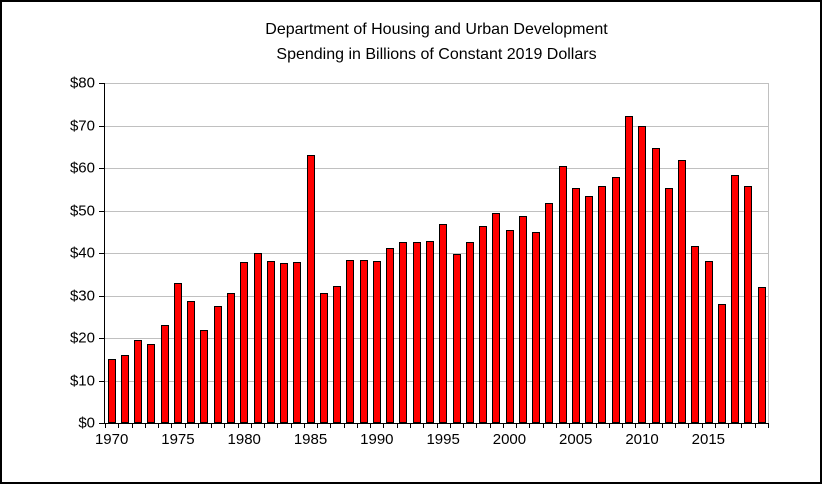  Describe the element at coordinates (761, 355) in the screenshot. I see `bar-2019` at that location.